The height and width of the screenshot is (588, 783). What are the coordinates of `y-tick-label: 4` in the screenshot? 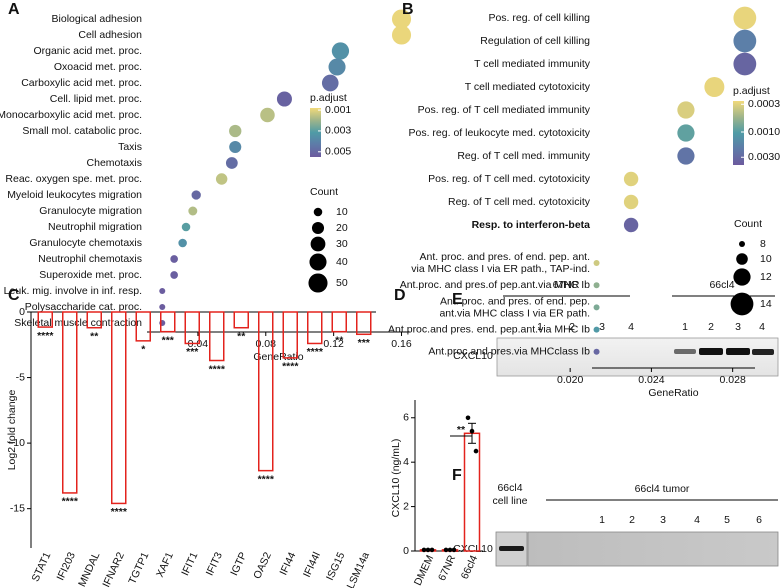 It's located at (406, 462).